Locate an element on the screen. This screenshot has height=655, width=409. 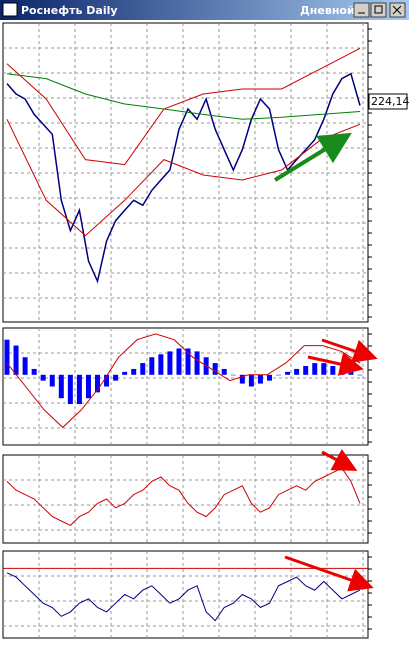
title-bar is located at coordinates (204, 10).